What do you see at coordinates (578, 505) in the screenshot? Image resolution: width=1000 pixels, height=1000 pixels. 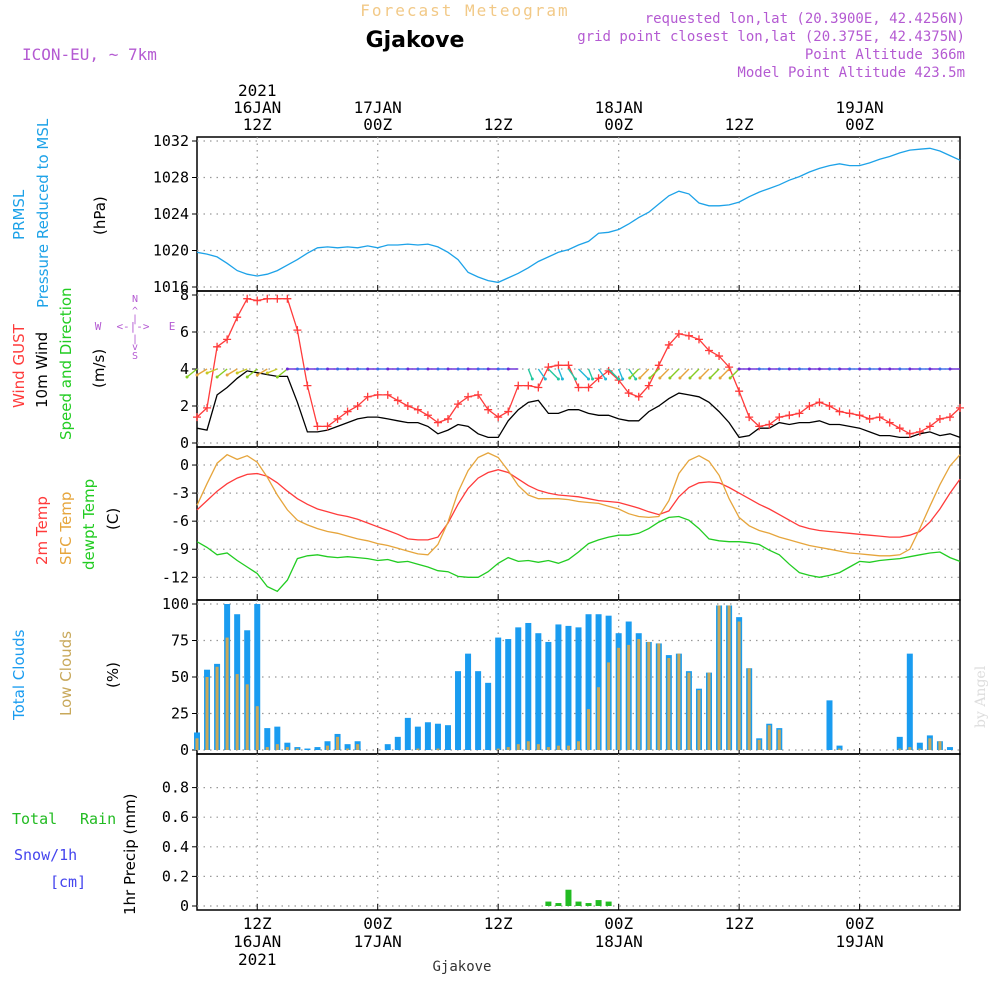 I see `series-line-2m-temp` at bounding box center [578, 505].